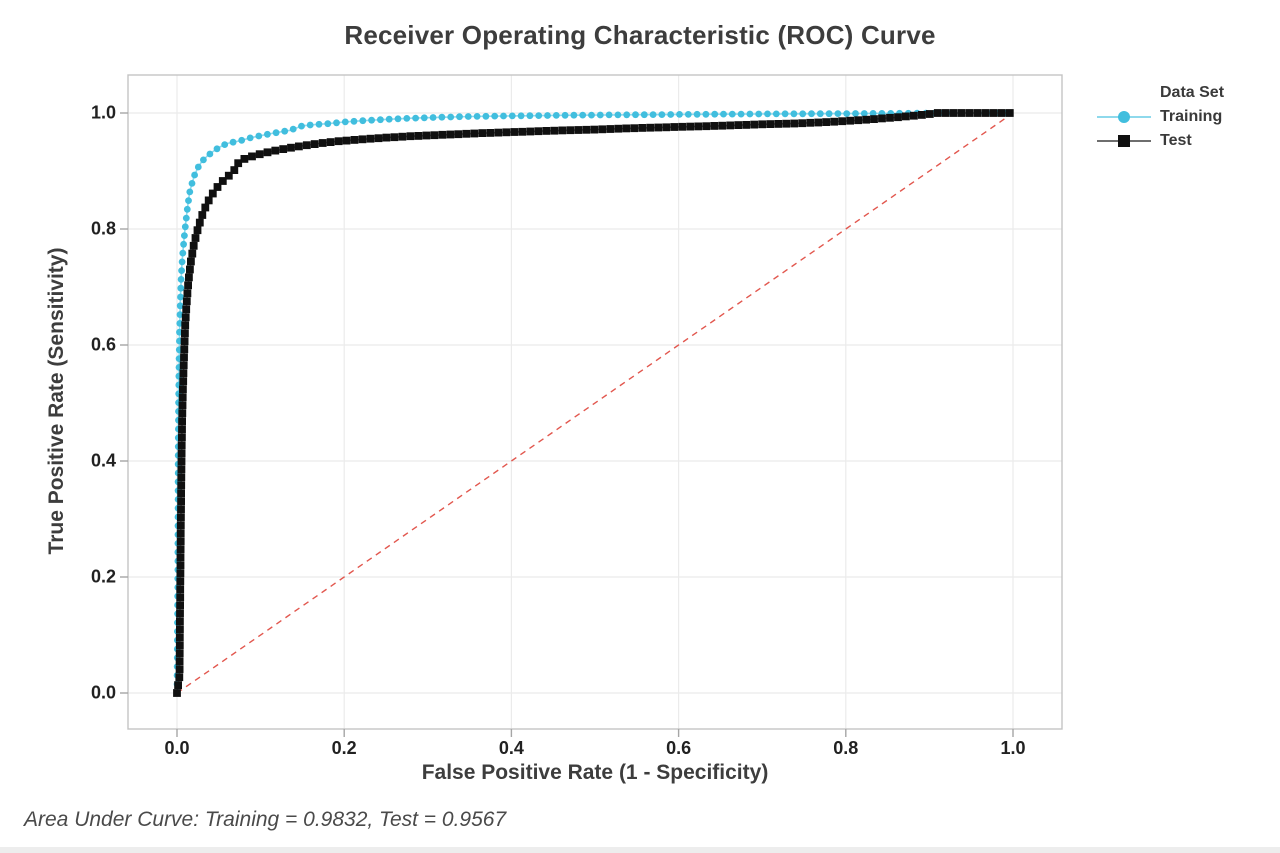 The height and width of the screenshot is (853, 1280). I want to click on legend-item-test: Test, so click(1160, 141).